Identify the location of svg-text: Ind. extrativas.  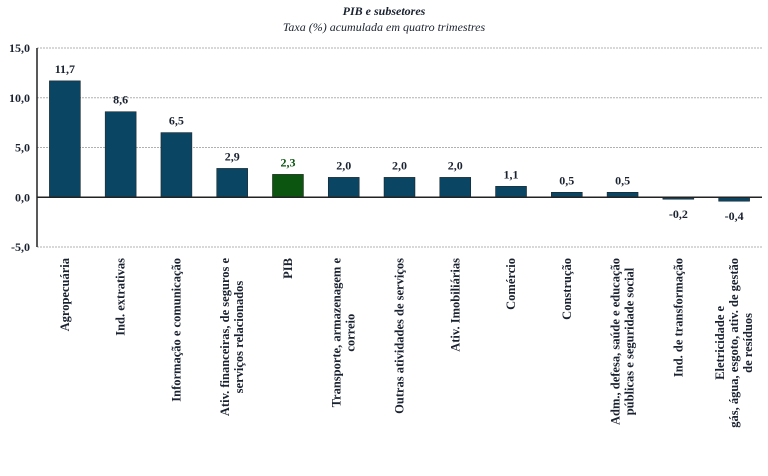
(121, 297).